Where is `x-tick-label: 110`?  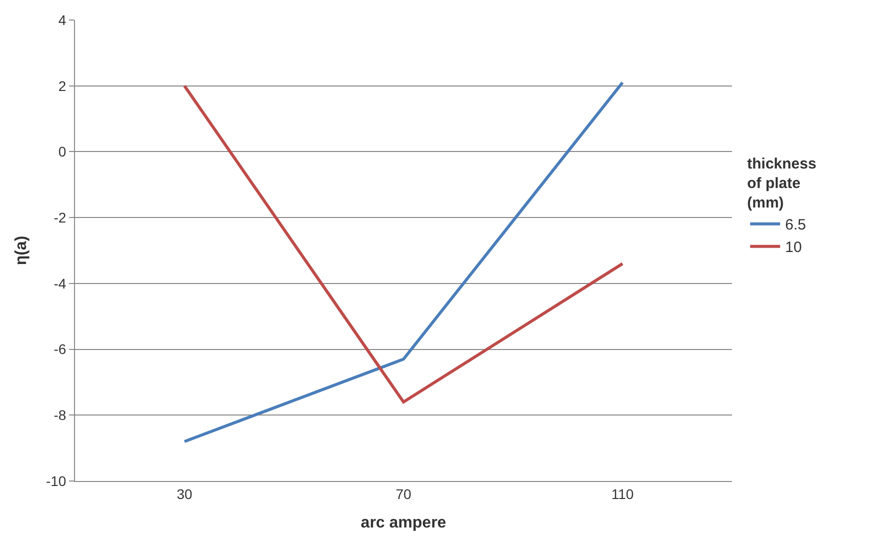 x-tick-label: 110 is located at coordinates (622, 494).